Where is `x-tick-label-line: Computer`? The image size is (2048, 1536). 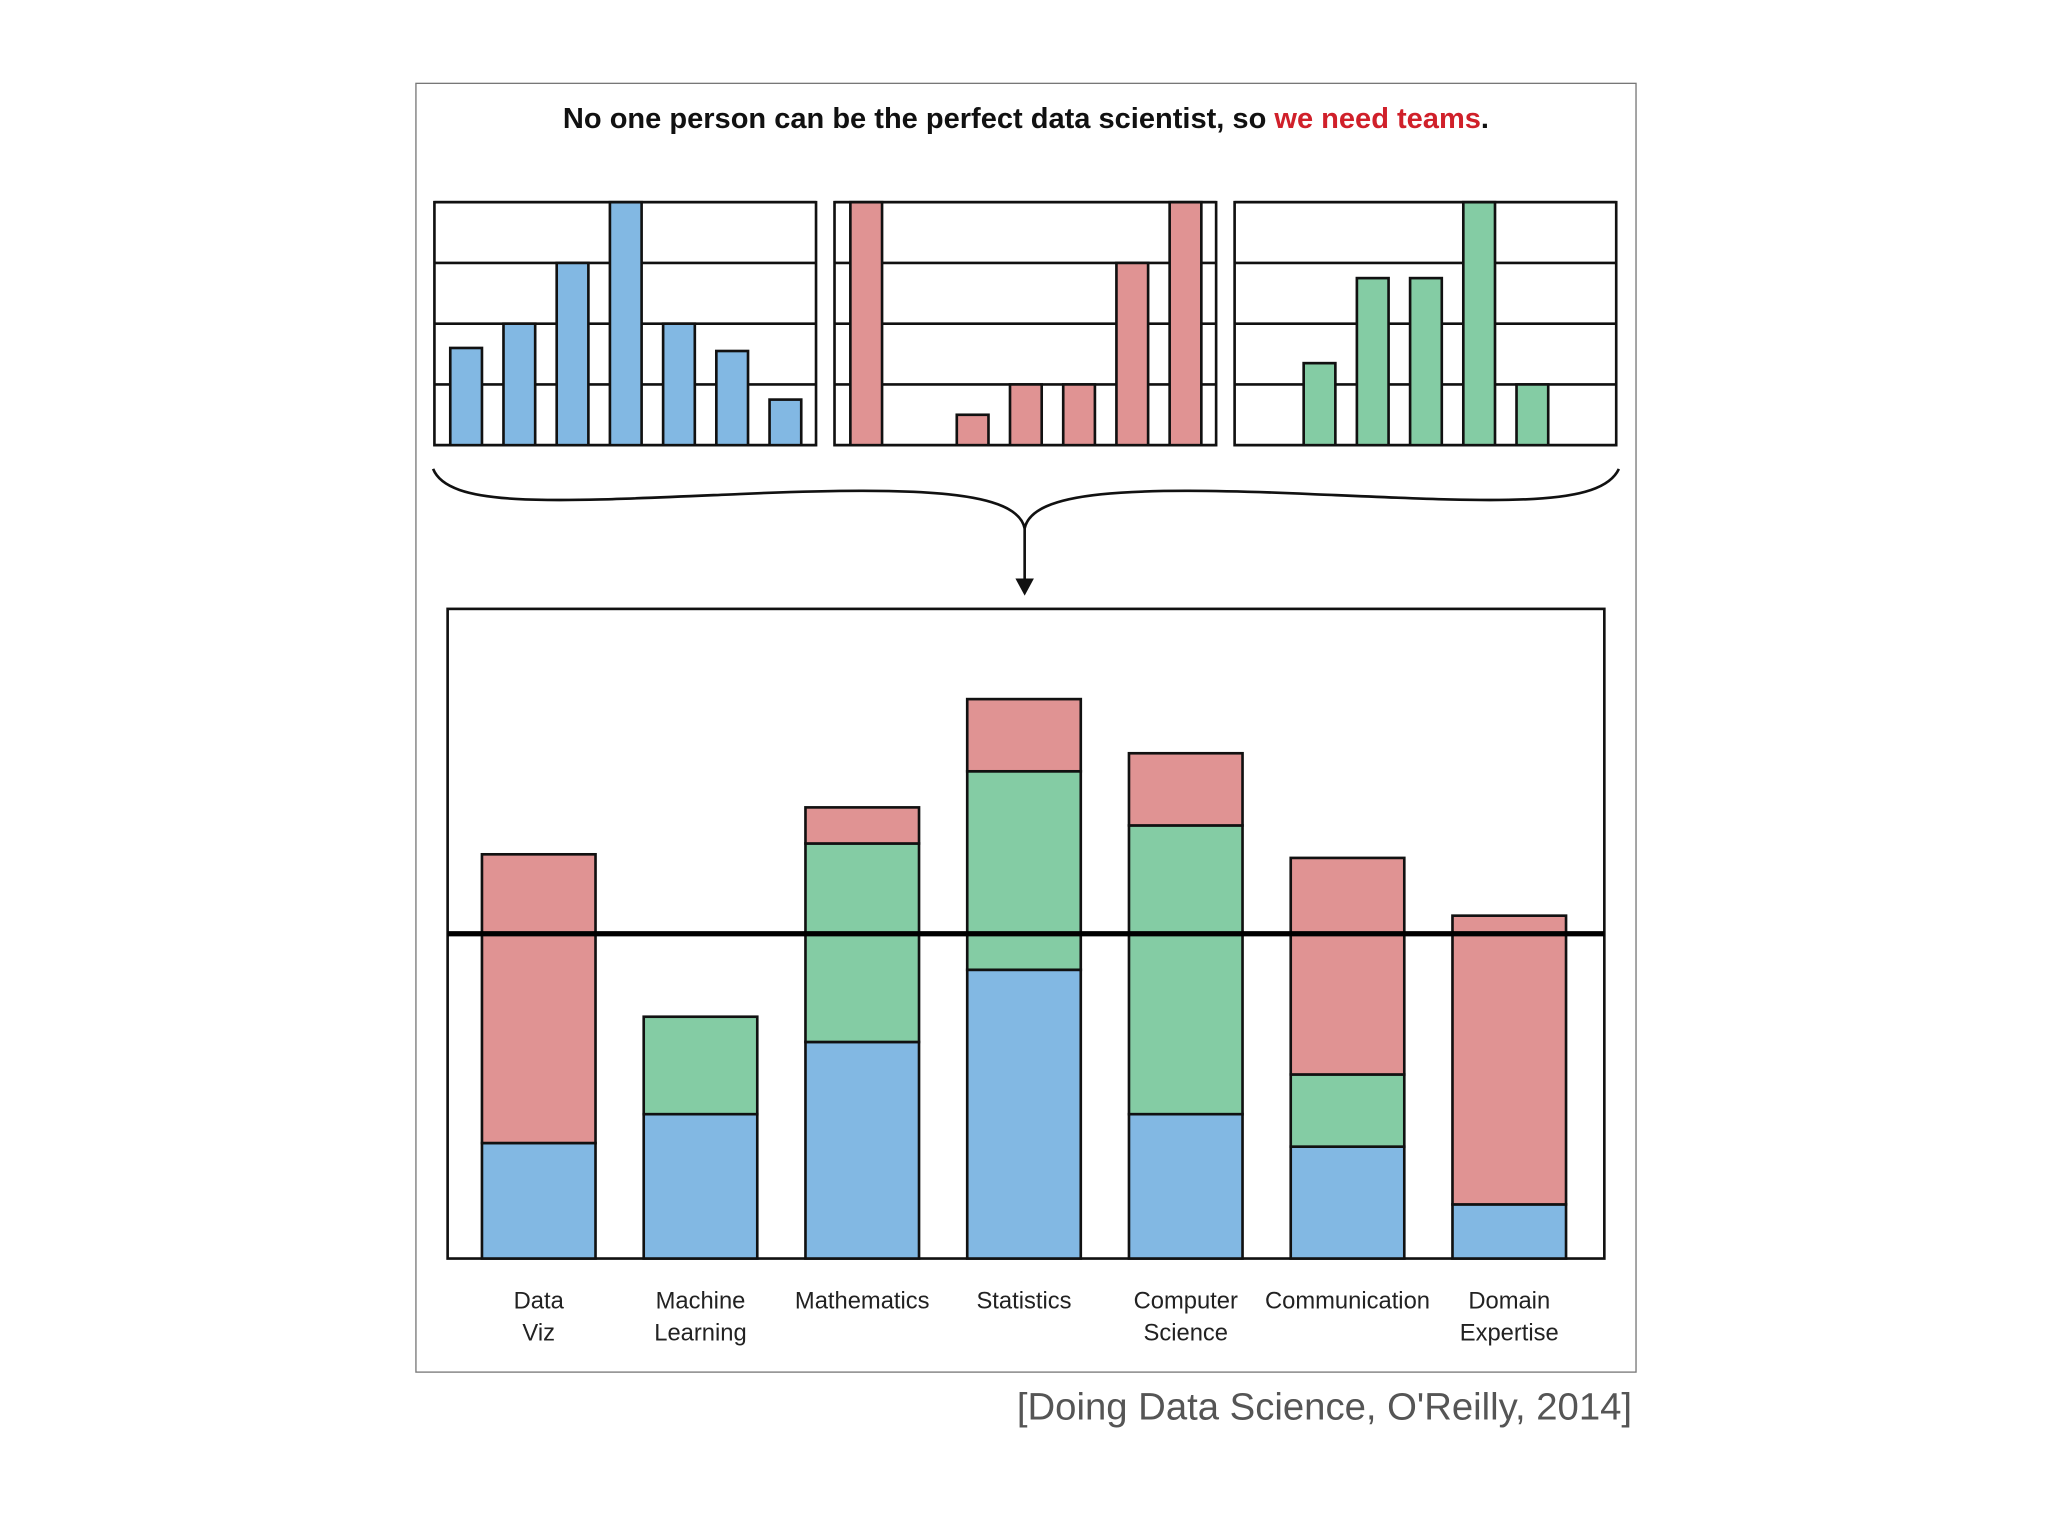 x-tick-label-line: Computer is located at coordinates (1186, 1301).